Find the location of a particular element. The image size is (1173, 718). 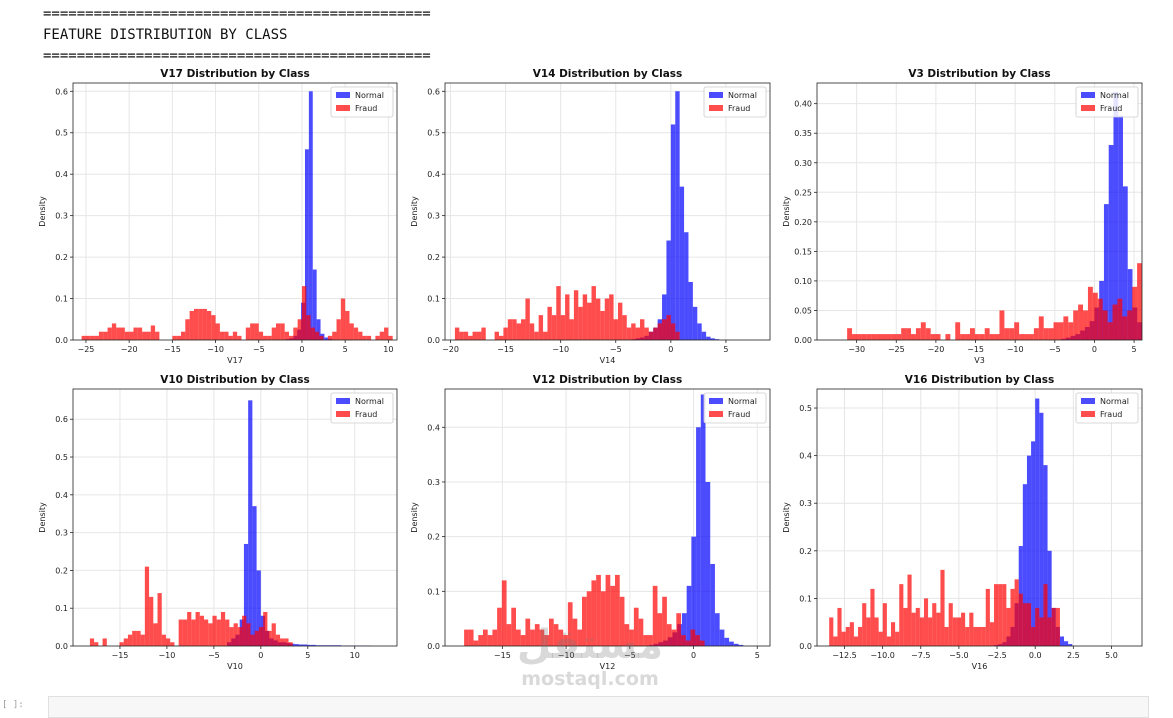

y-tick-label: 0.10 is located at coordinates (803, 281).